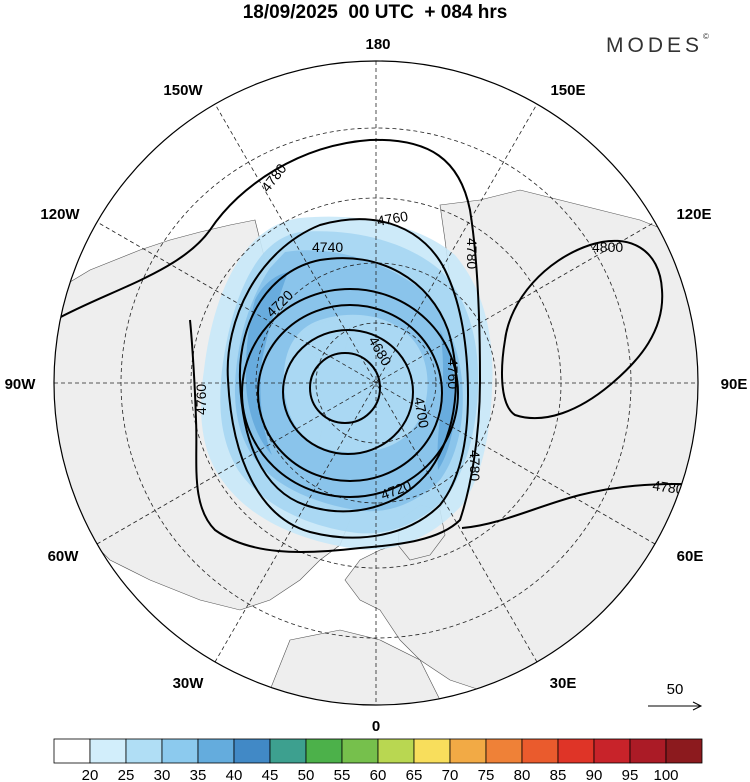 This screenshot has width=750, height=782. What do you see at coordinates (693, 214) in the screenshot?
I see `lon-label-120e: 120E` at bounding box center [693, 214].